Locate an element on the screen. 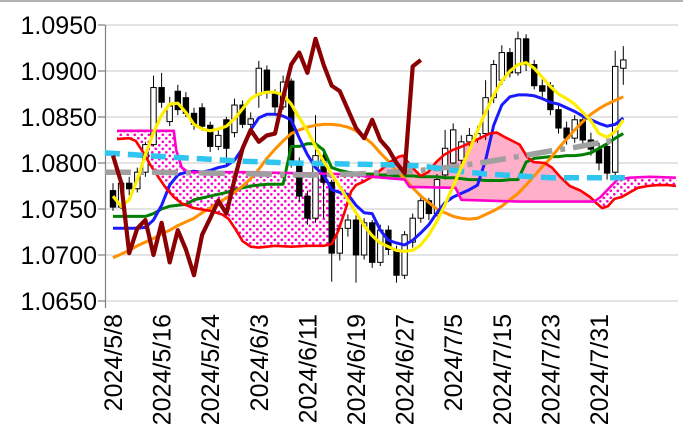 Image resolution: width=683 pixels, height=440 pixels. x-axis-label: 2024/5/24 is located at coordinates (211, 369).